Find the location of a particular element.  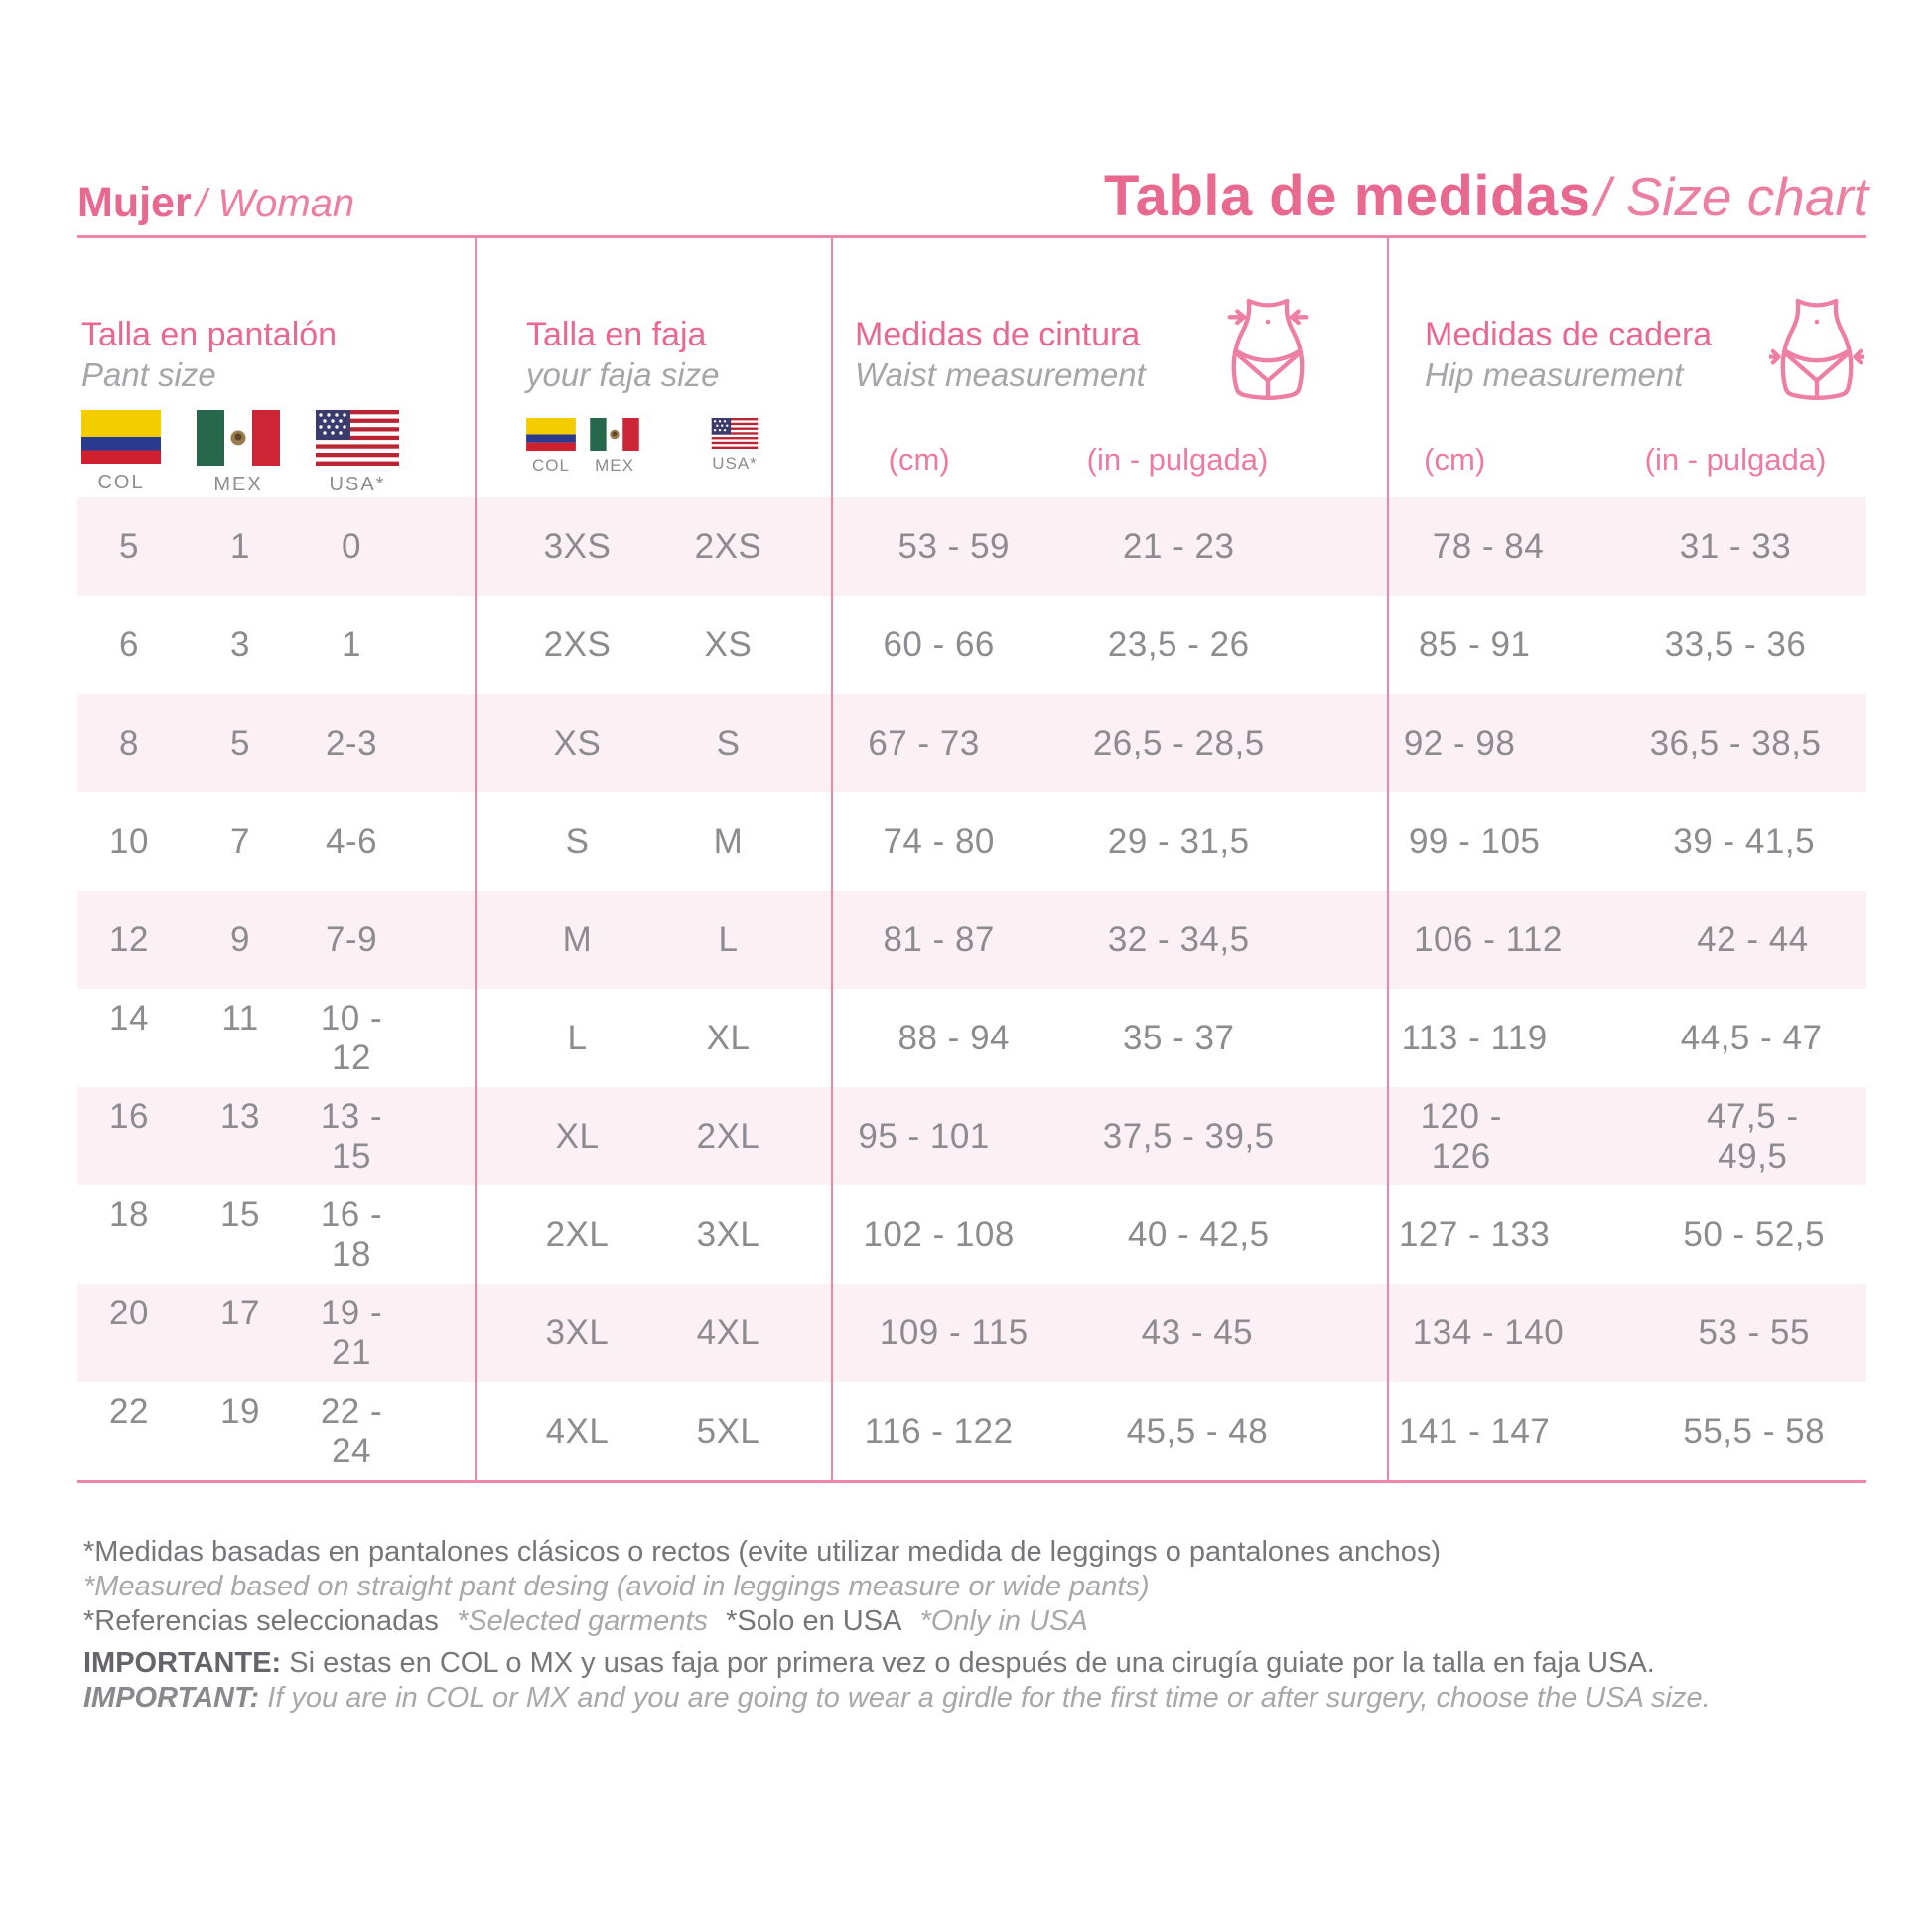

faja-colmex-value: 3XS is located at coordinates (577, 546).